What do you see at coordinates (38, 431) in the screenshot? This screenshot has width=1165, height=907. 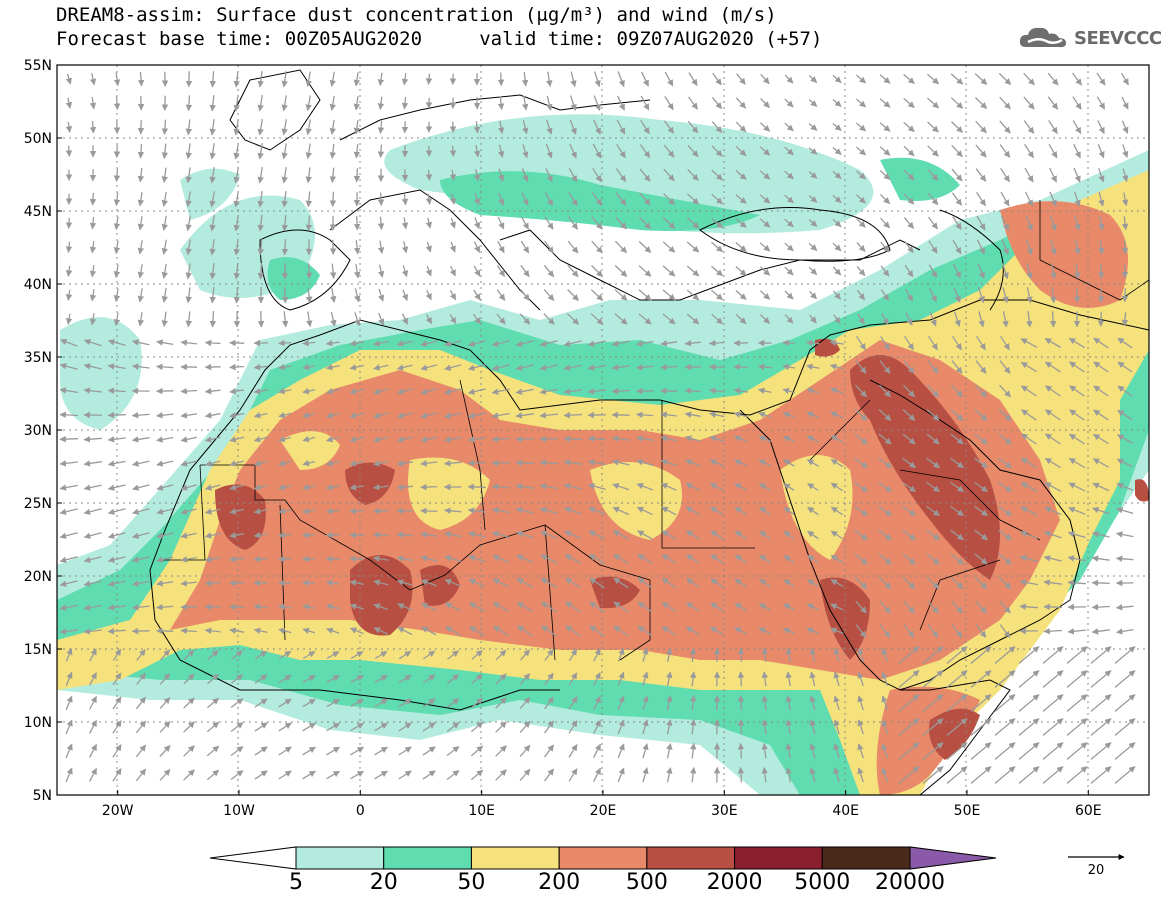 I see `lat-label: 30N` at bounding box center [38, 431].